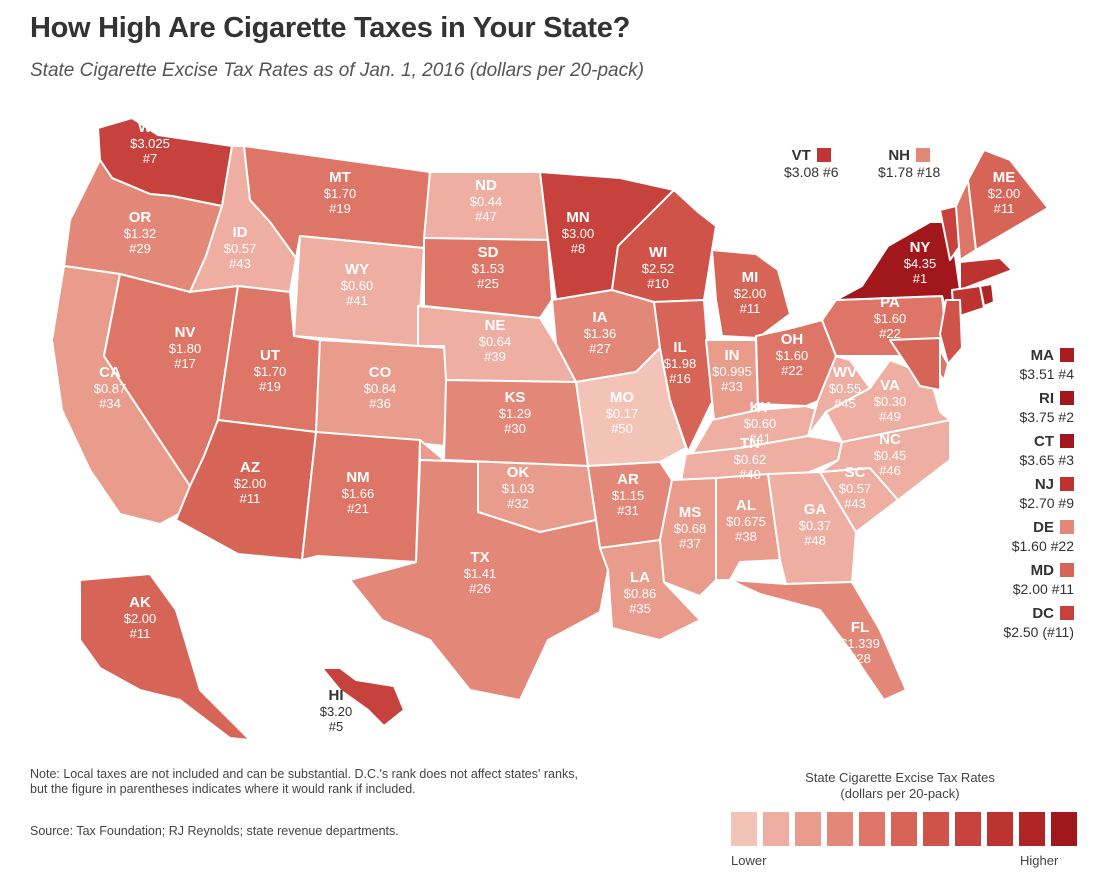 The width and height of the screenshot is (1098, 880). Describe the element at coordinates (818, 640) in the screenshot. I see `state-fl` at that location.